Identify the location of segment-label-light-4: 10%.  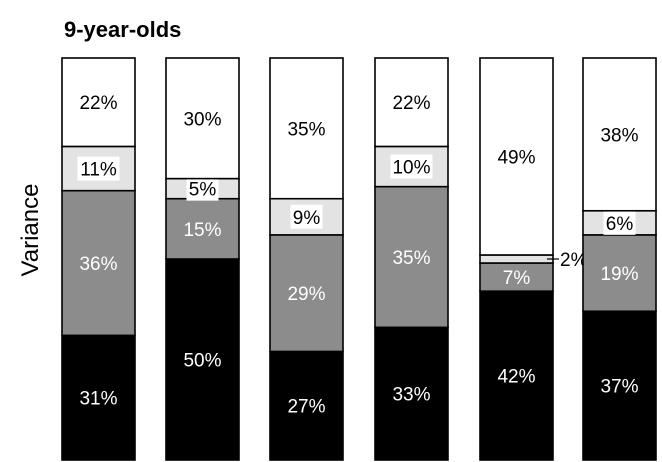
(411, 168).